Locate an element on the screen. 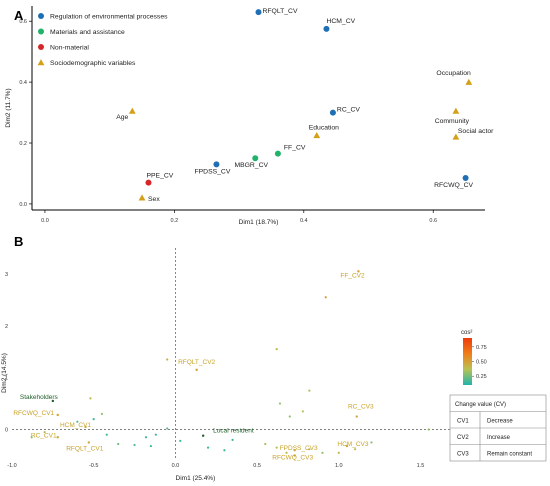 The image size is (550, 486). a-point-label: Community is located at coordinates (452, 121).